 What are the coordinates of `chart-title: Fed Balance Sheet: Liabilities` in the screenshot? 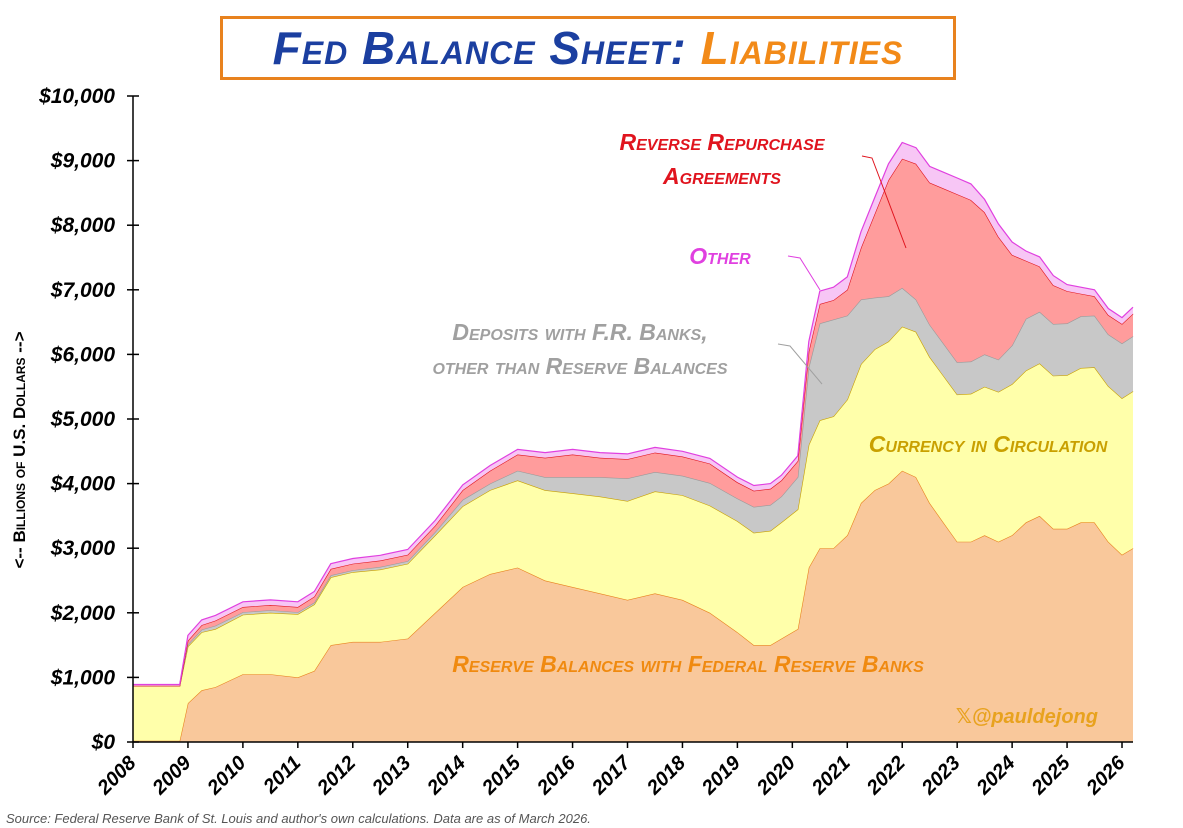 It's located at (588, 48).